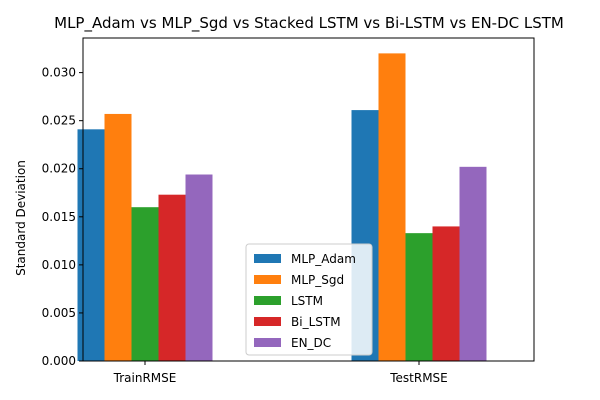 The height and width of the screenshot is (400, 600). Describe the element at coordinates (311, 343) in the screenshot. I see `legend-label: EN_DC` at that location.